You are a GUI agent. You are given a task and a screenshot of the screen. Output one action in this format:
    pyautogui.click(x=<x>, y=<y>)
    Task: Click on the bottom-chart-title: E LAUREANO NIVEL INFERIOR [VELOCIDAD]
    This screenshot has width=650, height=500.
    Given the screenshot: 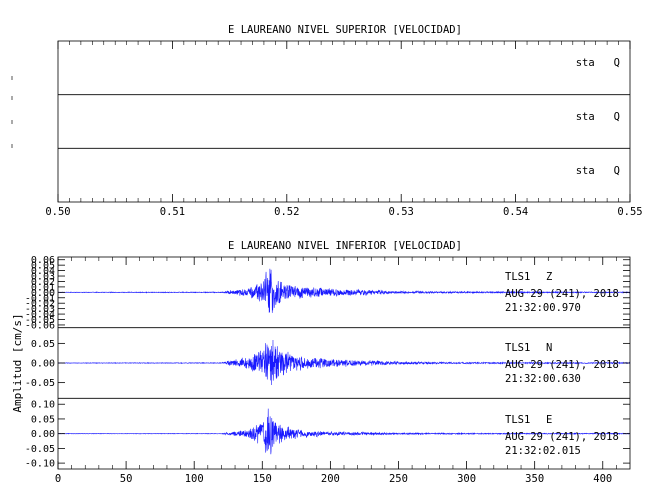 What is the action you would take?
    pyautogui.click(x=345, y=246)
    